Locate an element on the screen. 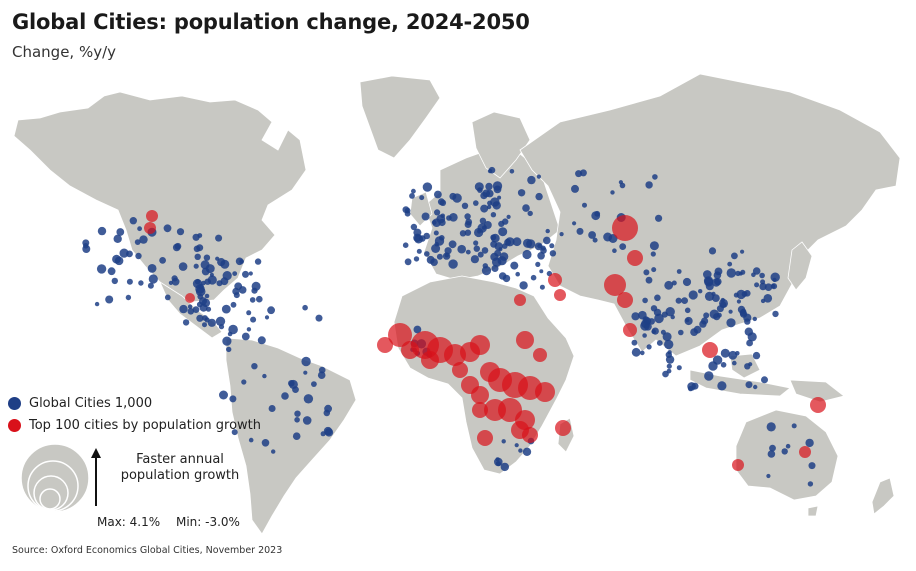  land-australia is located at coordinates (787, 455).